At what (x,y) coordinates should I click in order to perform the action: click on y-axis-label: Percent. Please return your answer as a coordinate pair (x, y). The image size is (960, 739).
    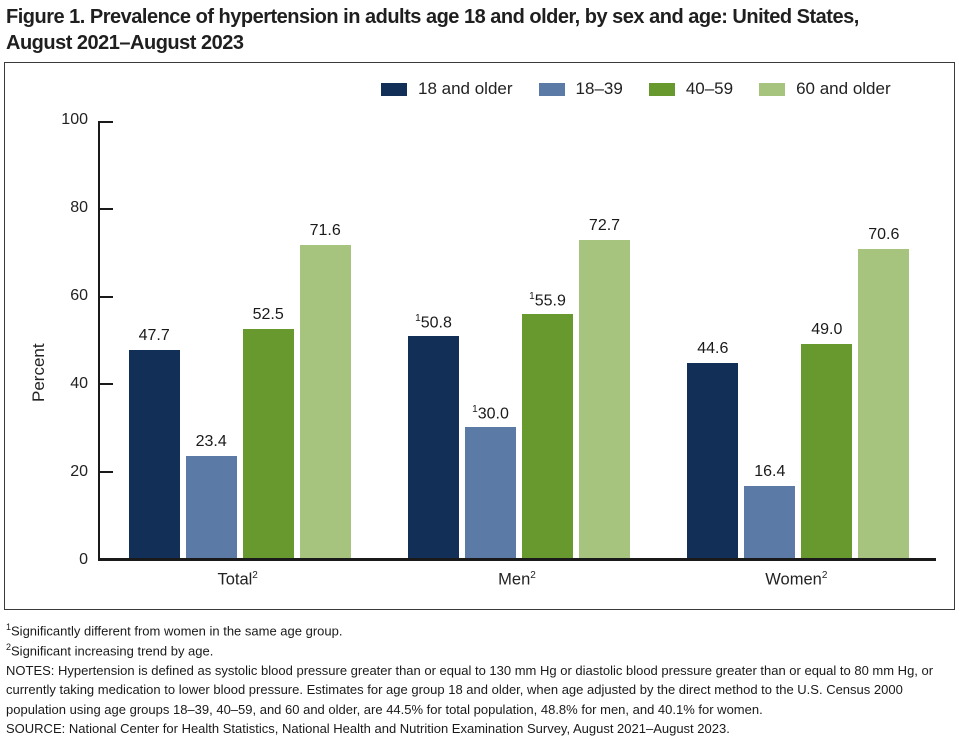
    Looking at the image, I should click on (38, 373).